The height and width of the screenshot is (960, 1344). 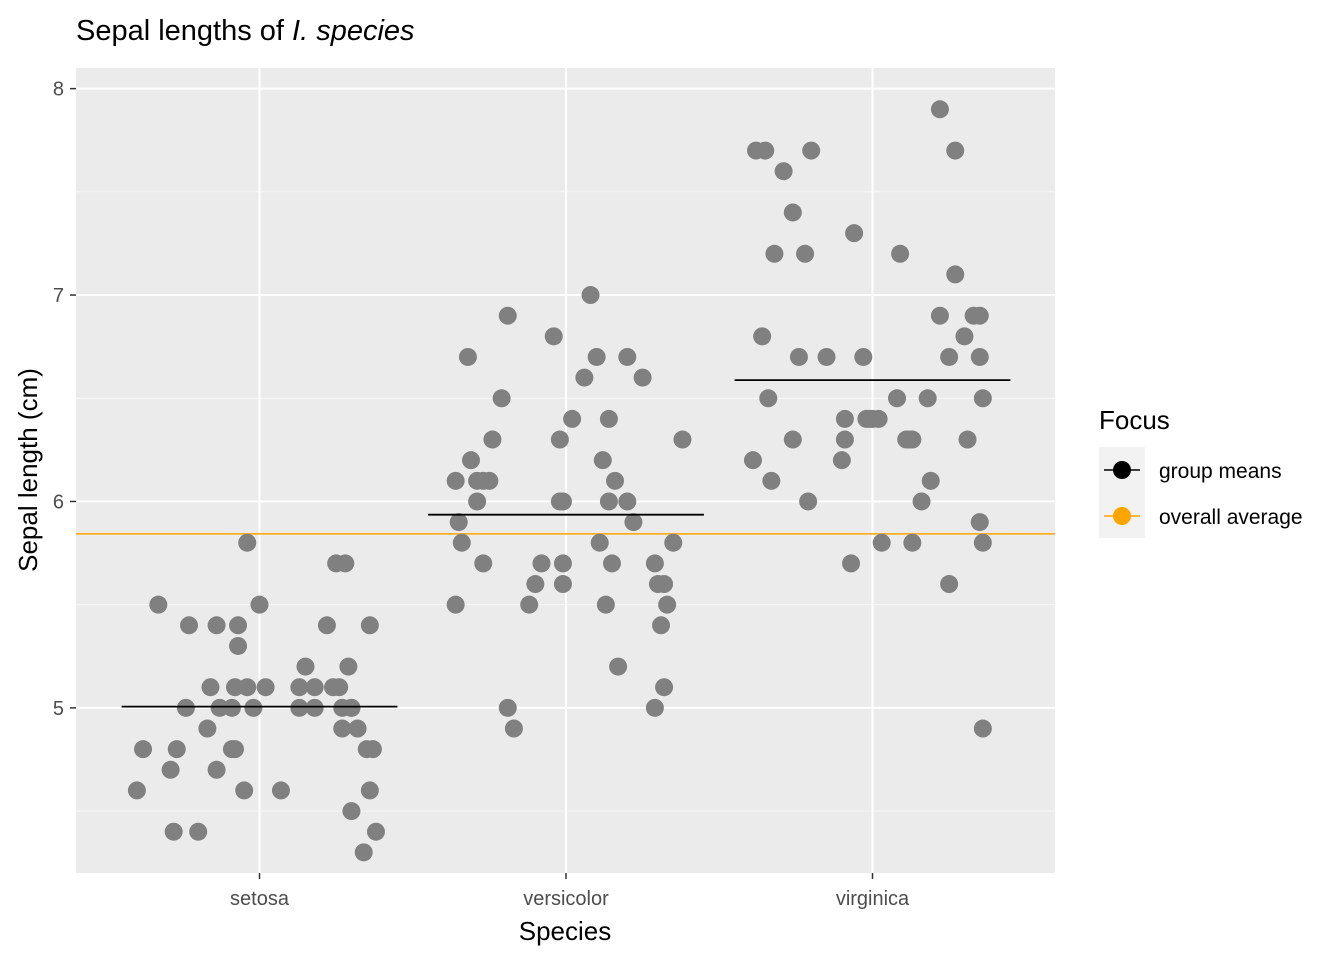 What do you see at coordinates (565, 931) in the screenshot?
I see `x-axis-title: Species` at bounding box center [565, 931].